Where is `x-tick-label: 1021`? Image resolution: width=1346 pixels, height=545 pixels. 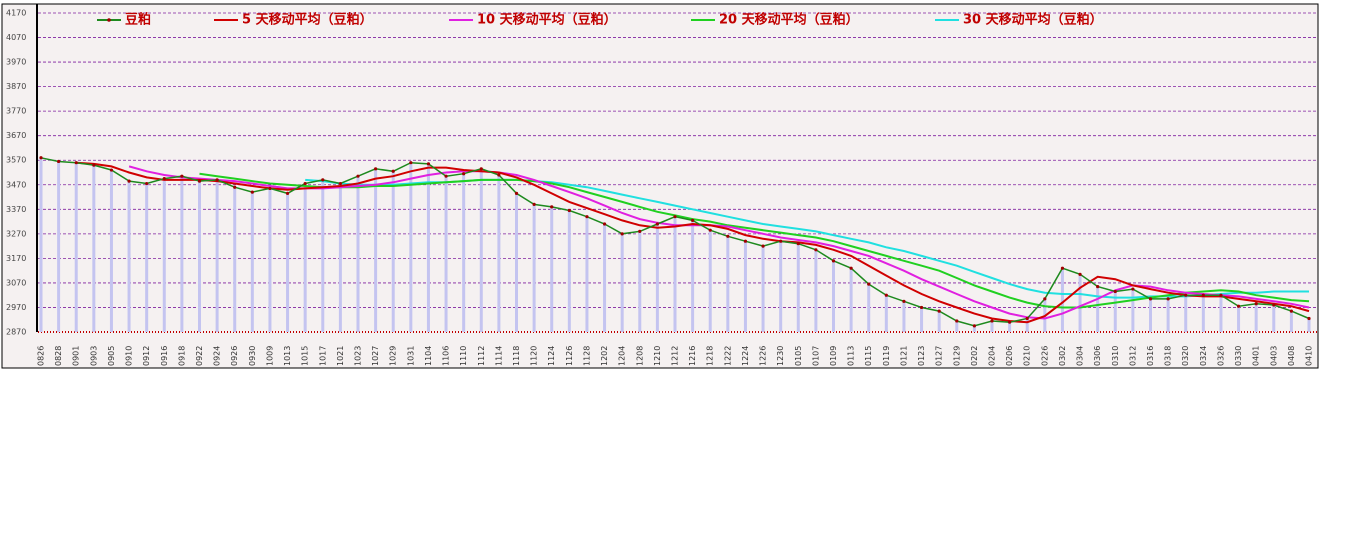 x-tick-label: 1021 is located at coordinates (340, 356).